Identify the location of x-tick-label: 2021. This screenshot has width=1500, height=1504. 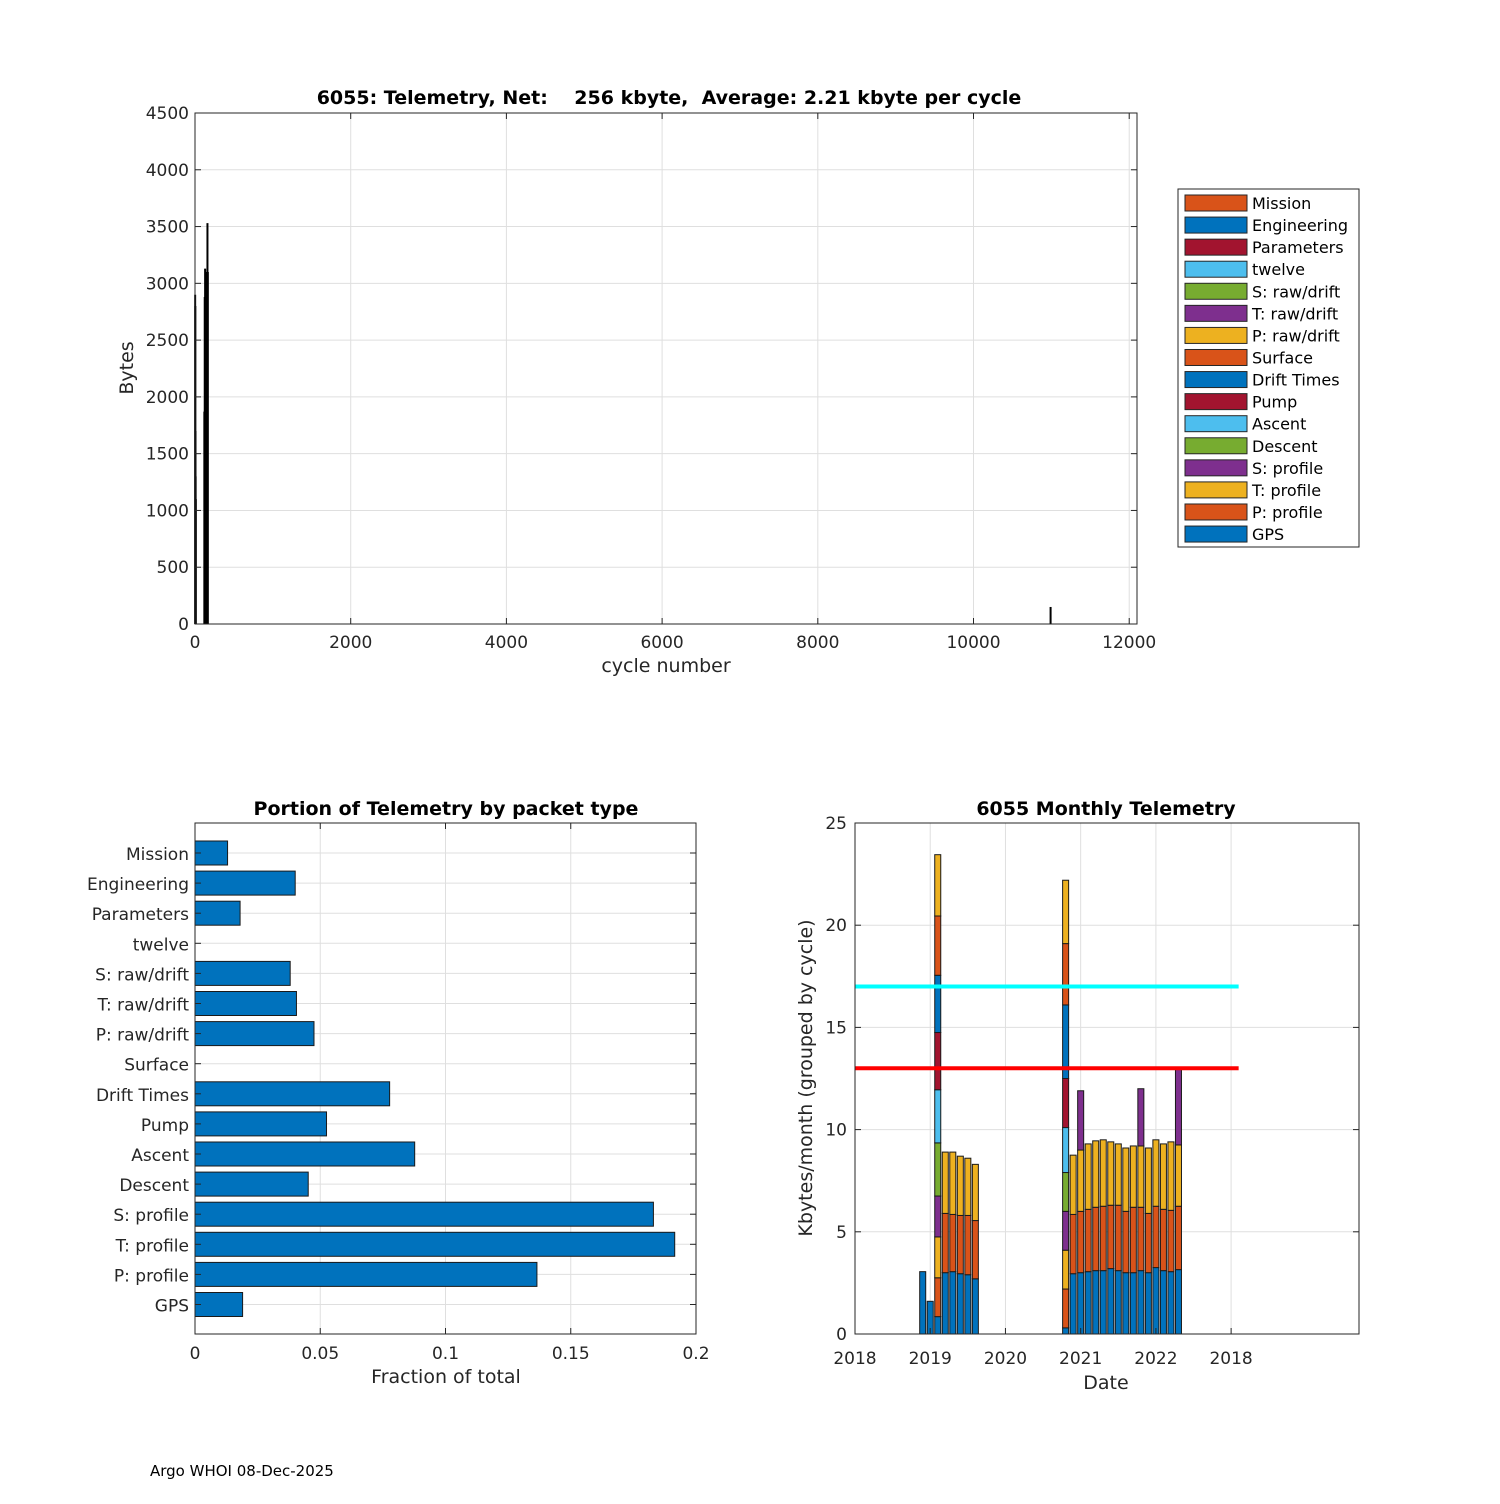
(1080, 1359).